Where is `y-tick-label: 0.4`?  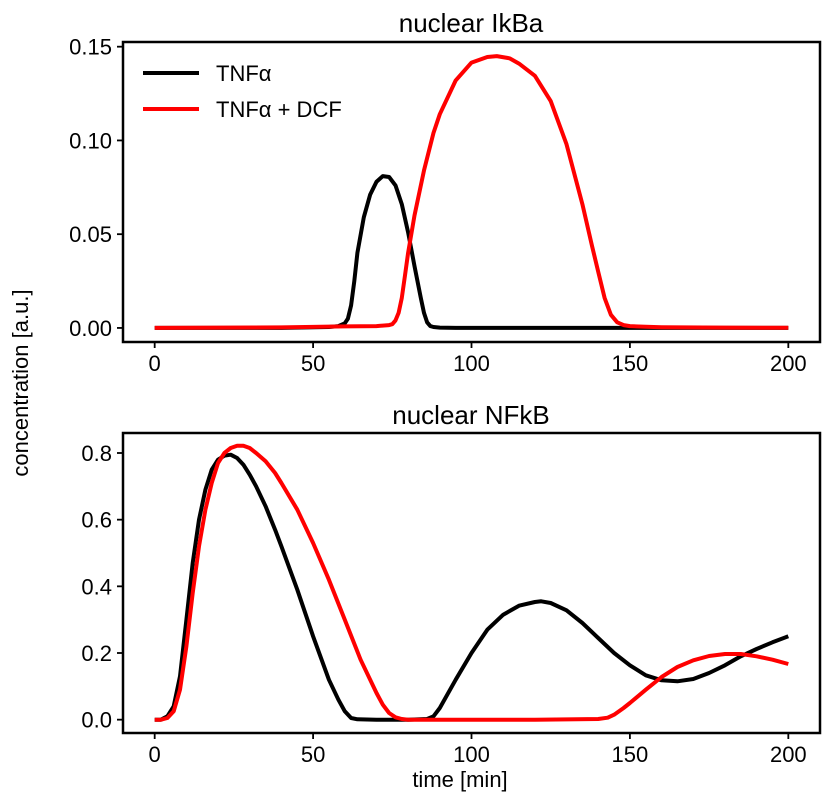 y-tick-label: 0.4 is located at coordinates (96, 586).